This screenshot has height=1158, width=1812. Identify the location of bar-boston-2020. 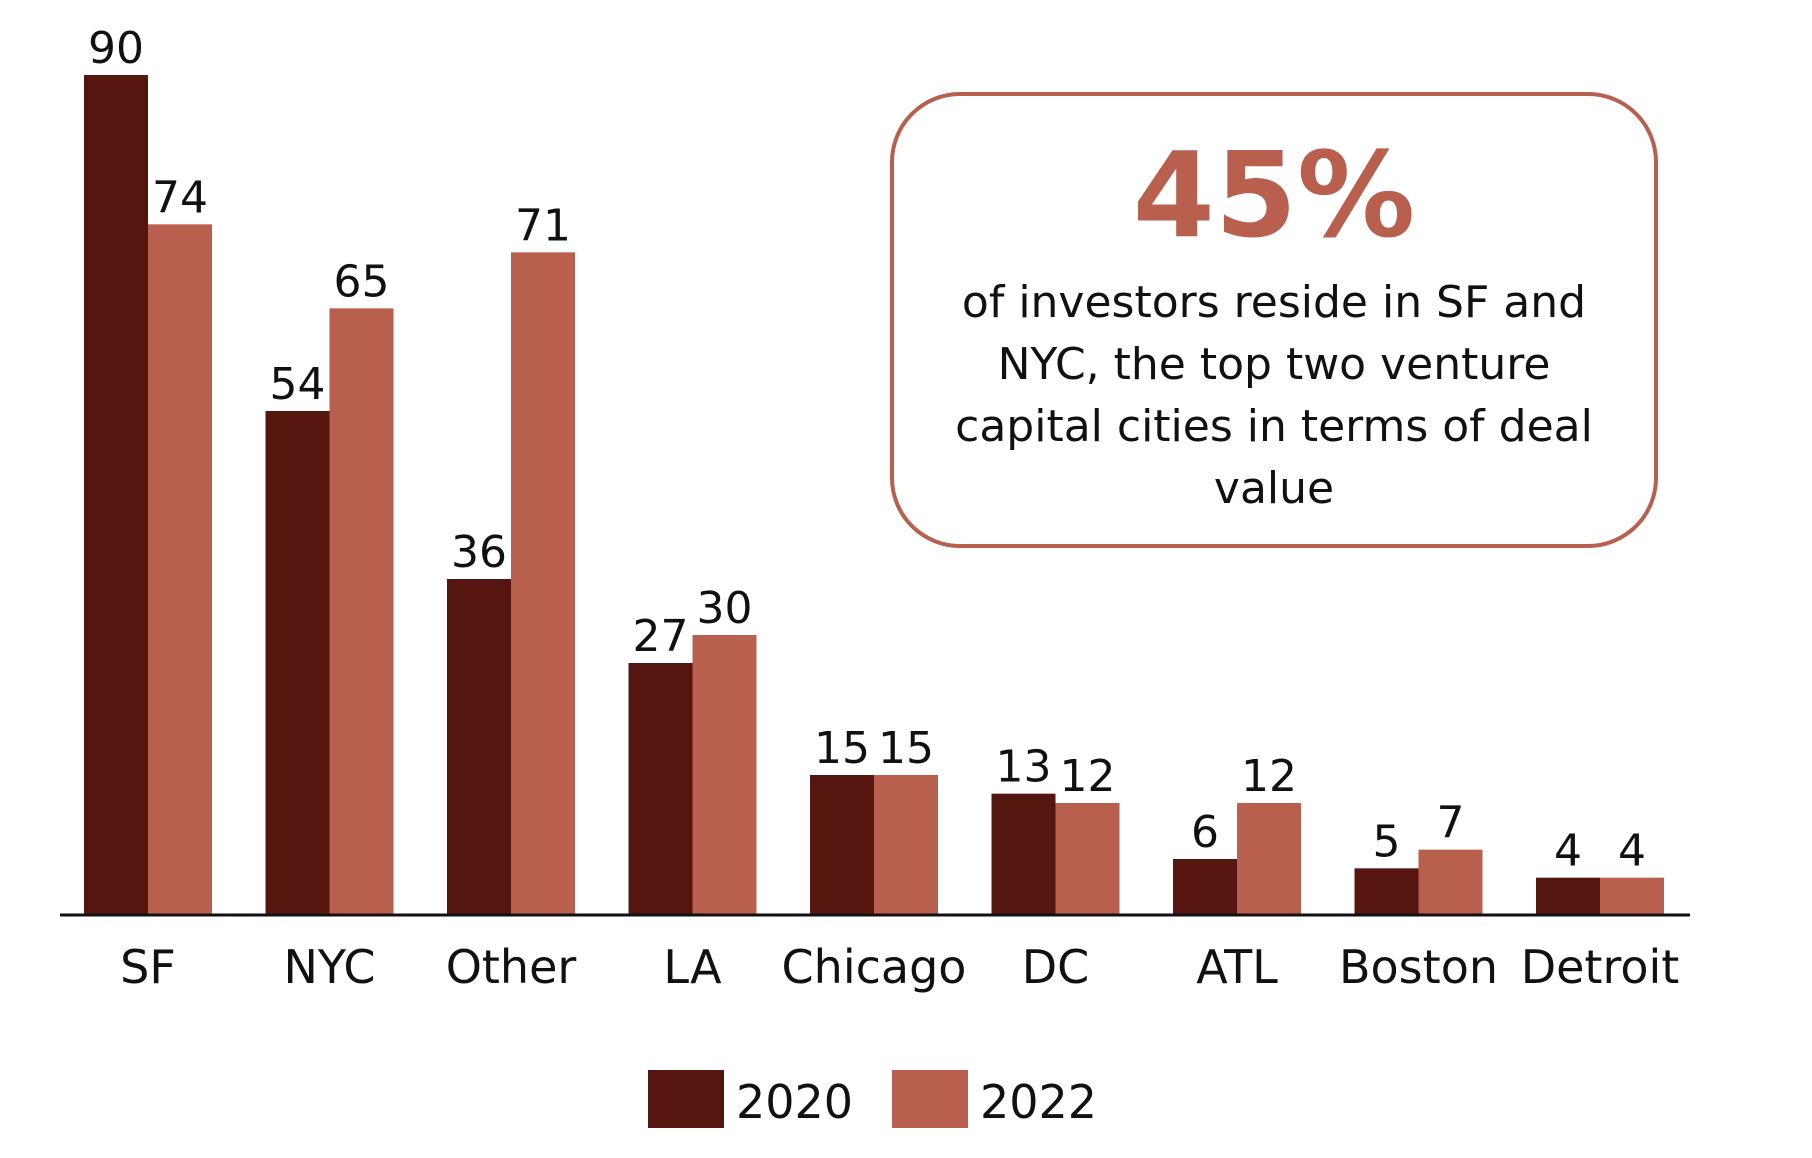
(1386, 891).